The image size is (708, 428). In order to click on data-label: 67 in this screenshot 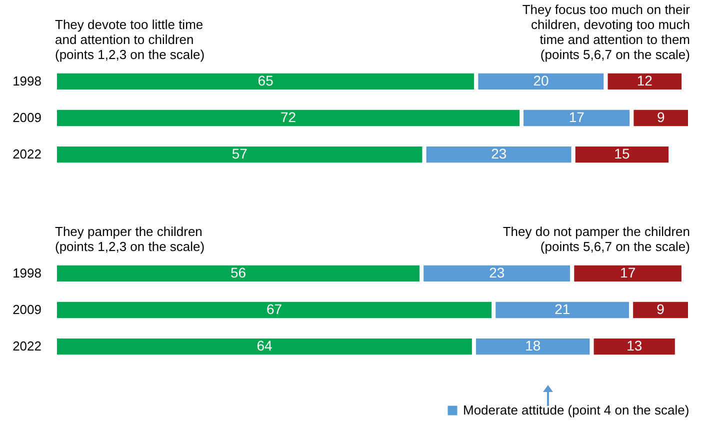, I will do `click(274, 309)`.